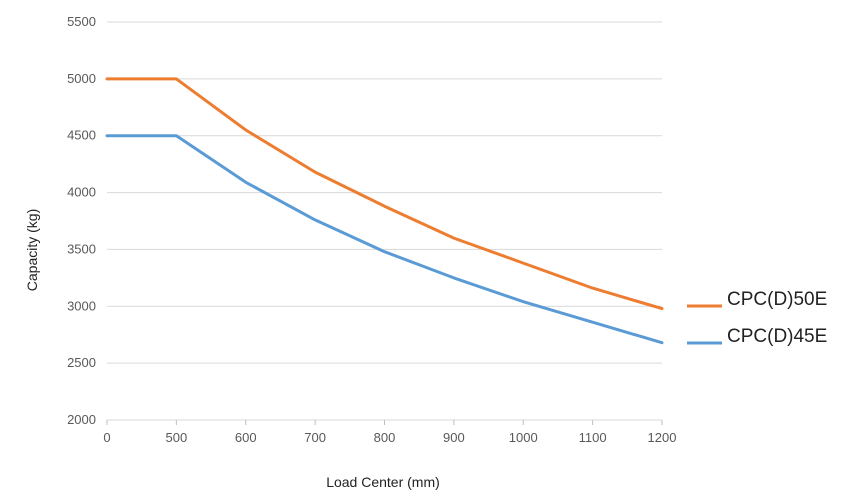 The width and height of the screenshot is (858, 496). I want to click on x-tick-label: 1000, so click(523, 437).